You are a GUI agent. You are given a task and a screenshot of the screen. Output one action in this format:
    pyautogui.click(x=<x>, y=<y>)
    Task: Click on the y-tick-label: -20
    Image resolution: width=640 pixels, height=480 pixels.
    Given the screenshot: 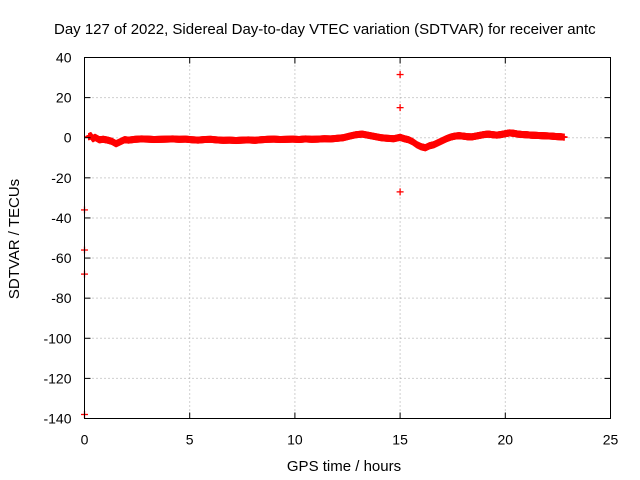 What is the action you would take?
    pyautogui.click(x=61, y=178)
    